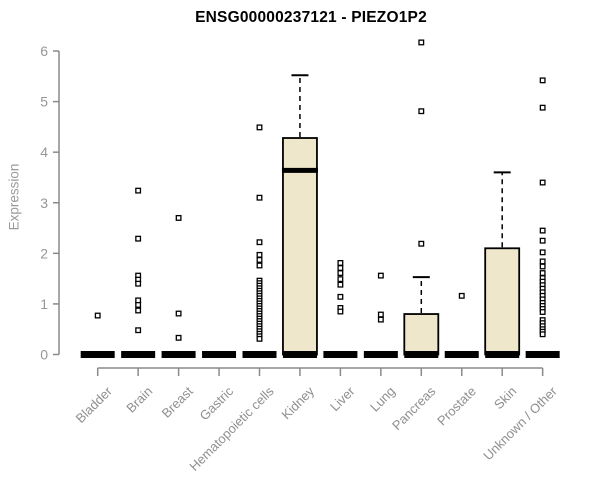 The width and height of the screenshot is (600, 500). I want to click on box-hematopoietic-cells, so click(259, 241).